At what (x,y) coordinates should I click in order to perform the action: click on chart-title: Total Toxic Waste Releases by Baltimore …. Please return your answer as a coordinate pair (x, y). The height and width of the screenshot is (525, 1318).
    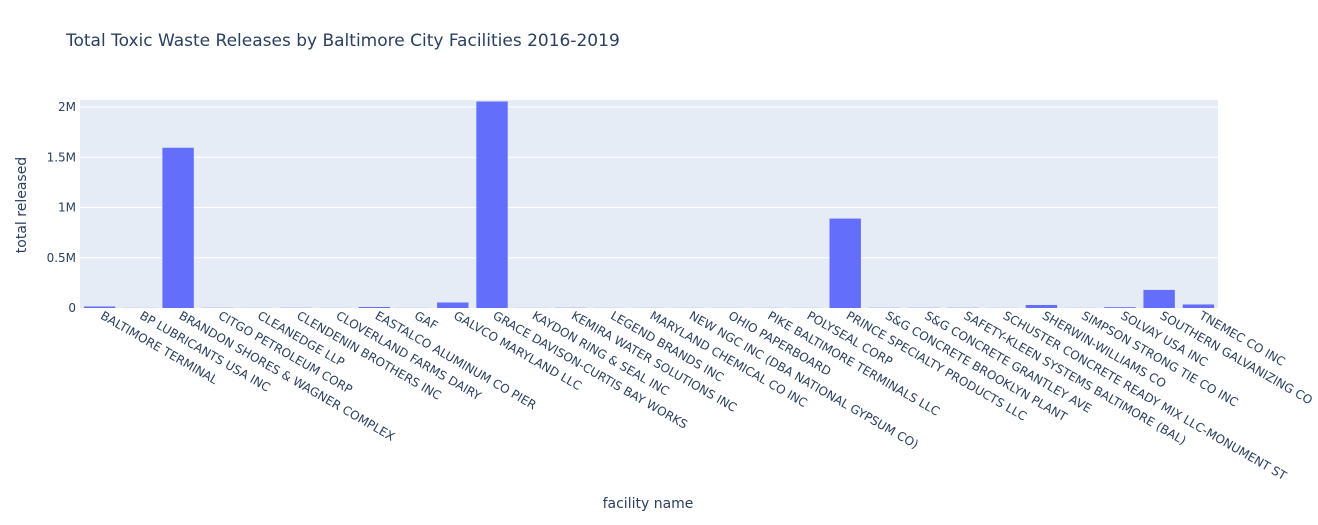
    Looking at the image, I should click on (343, 41).